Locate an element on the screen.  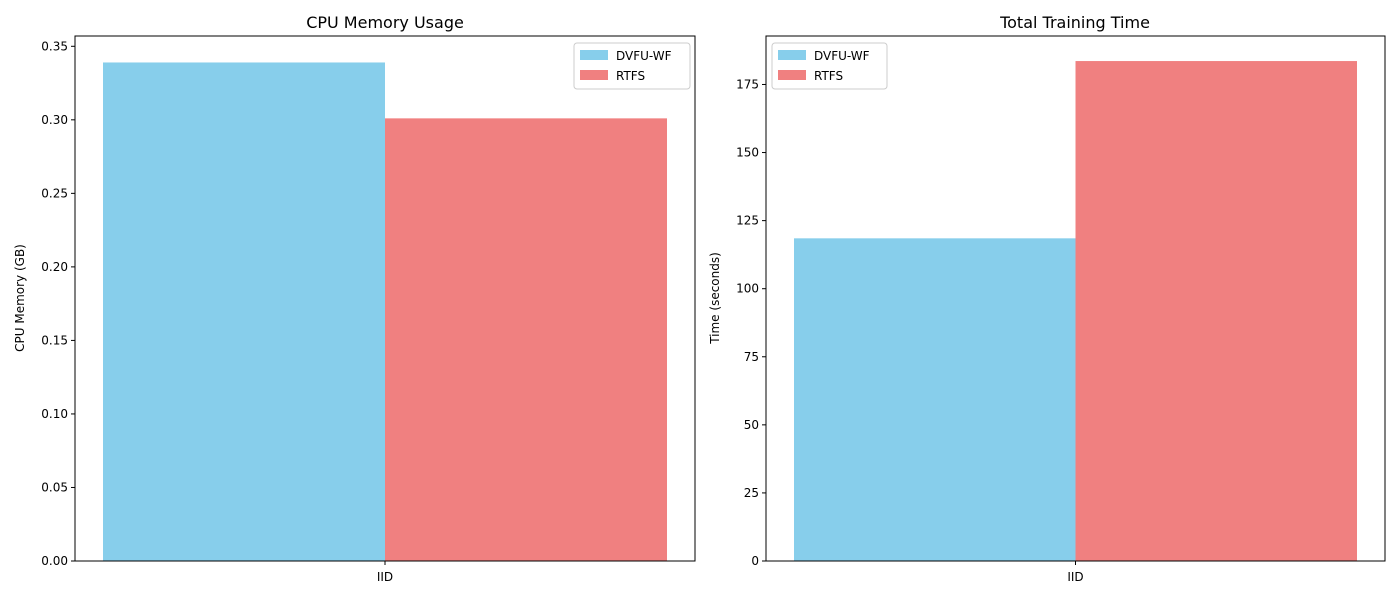
y-tick-label: 50 is located at coordinates (751, 425).